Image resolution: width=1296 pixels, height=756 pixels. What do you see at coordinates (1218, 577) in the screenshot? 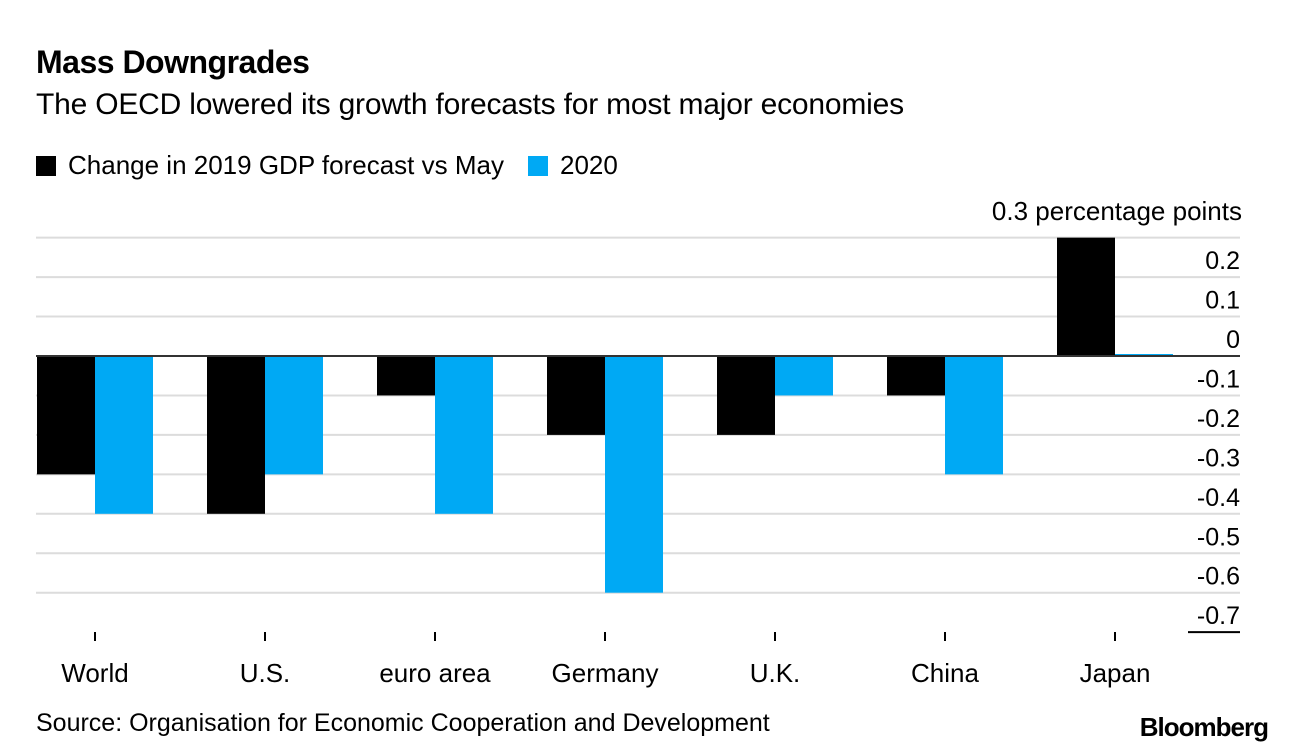
I see `y-tick-label: -0.6` at bounding box center [1218, 577].